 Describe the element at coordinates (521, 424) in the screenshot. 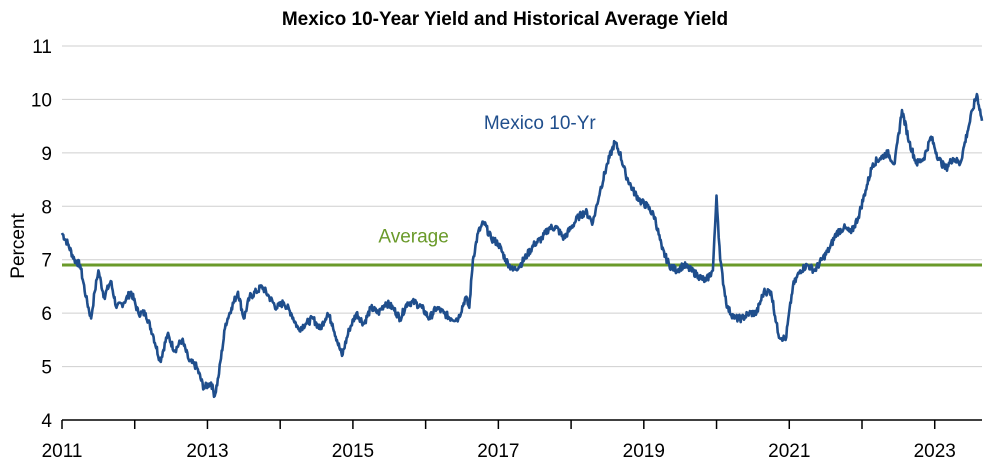

I see `x-axis` at that location.